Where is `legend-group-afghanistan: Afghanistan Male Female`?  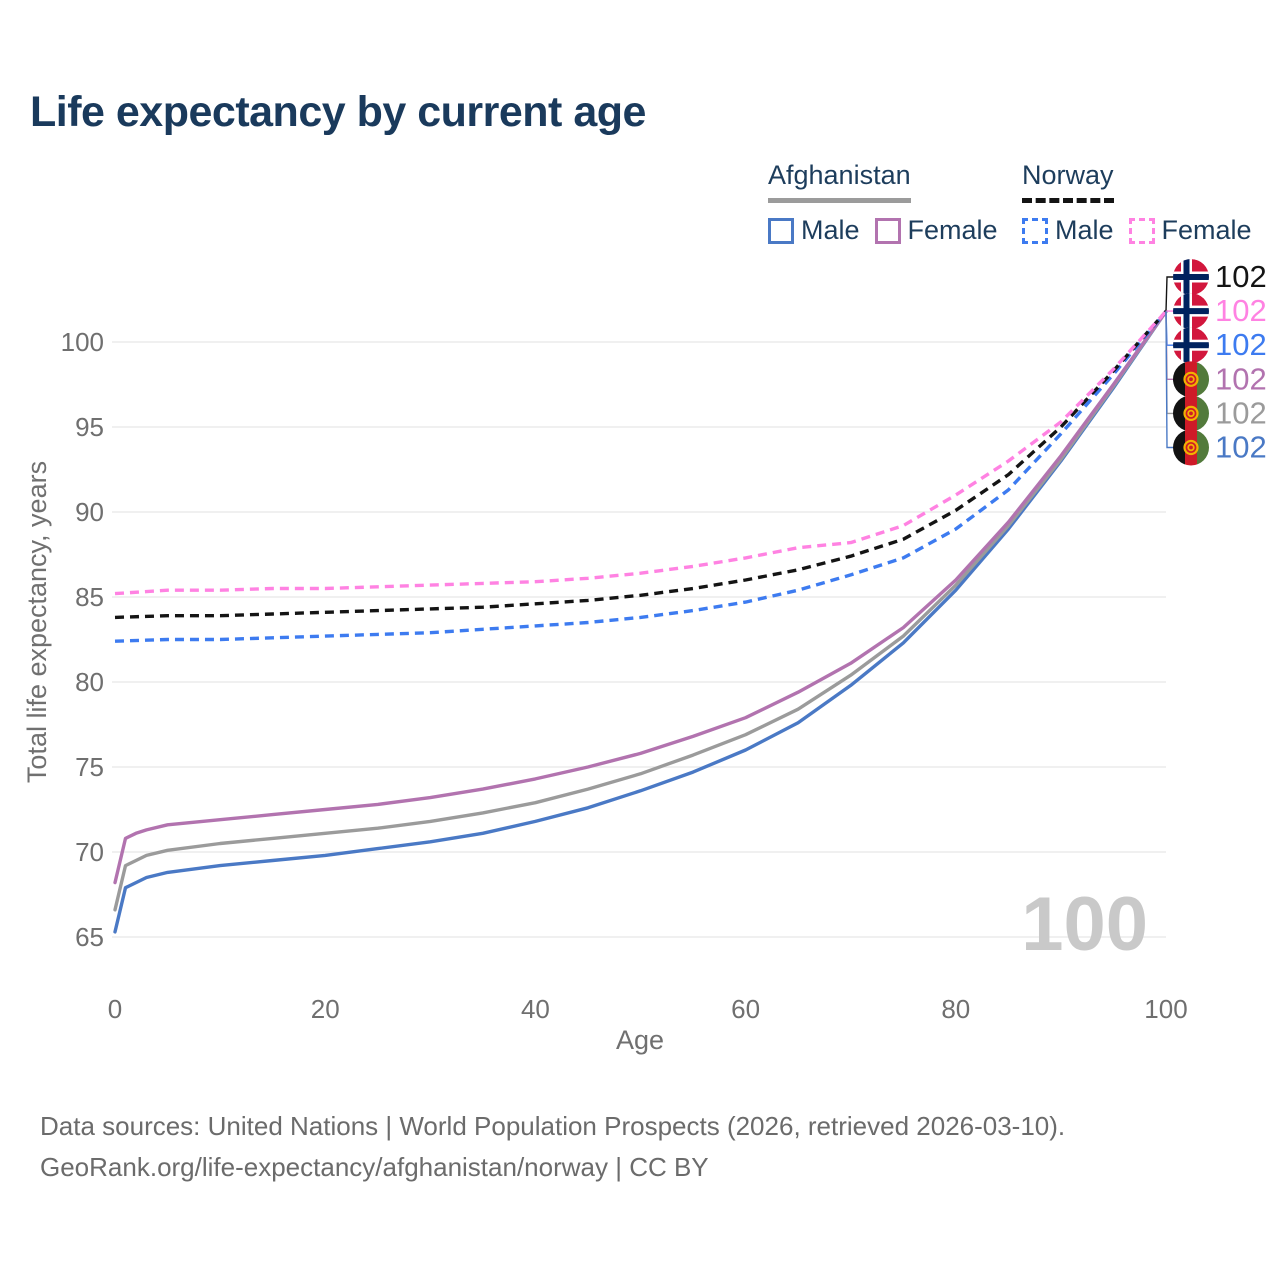
legend-group-afghanistan: Afghanistan Male Female is located at coordinates (883, 203).